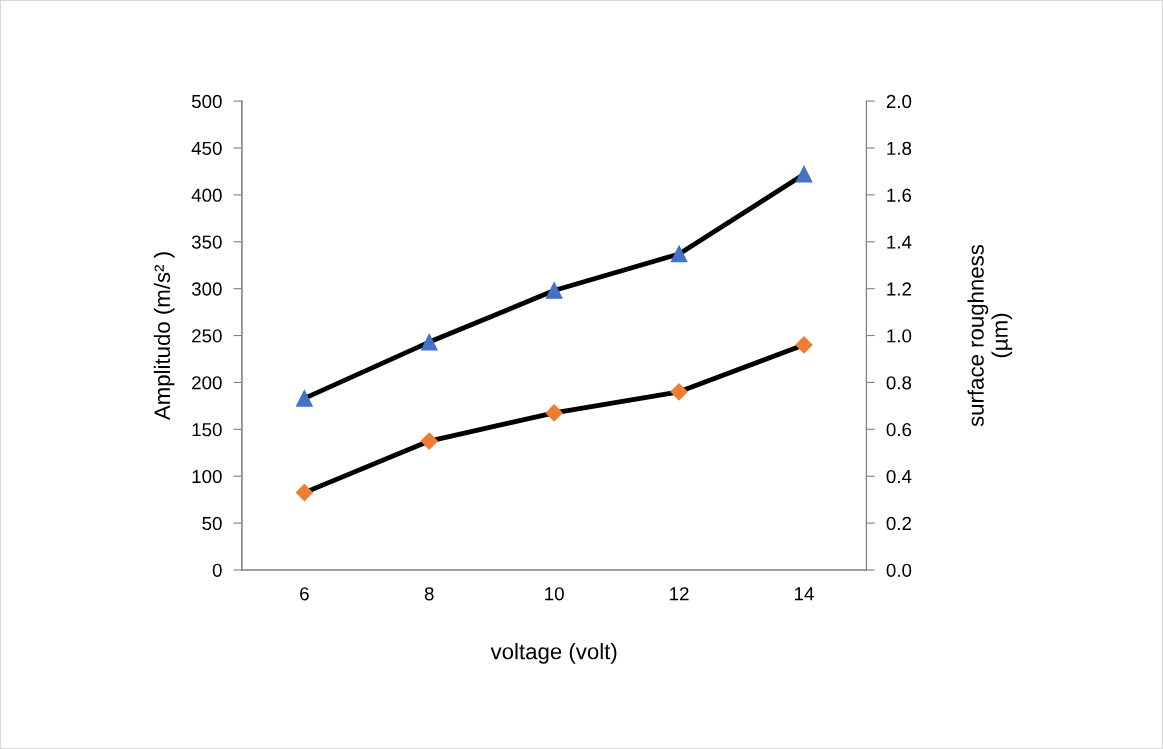 The height and width of the screenshot is (749, 1163). Describe the element at coordinates (899, 383) in the screenshot. I see `y2-tick-label: 0.8` at that location.